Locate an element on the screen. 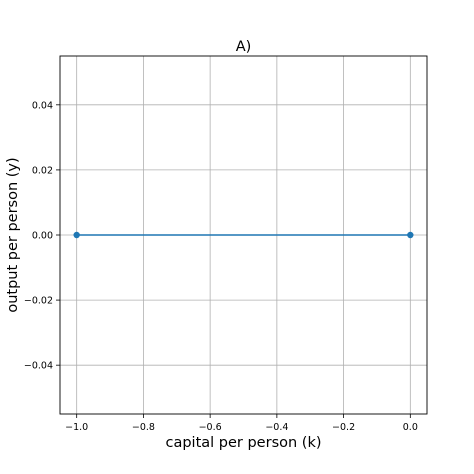 This screenshot has width=474, height=474. x-tick-label: −0.6 is located at coordinates (210, 427).